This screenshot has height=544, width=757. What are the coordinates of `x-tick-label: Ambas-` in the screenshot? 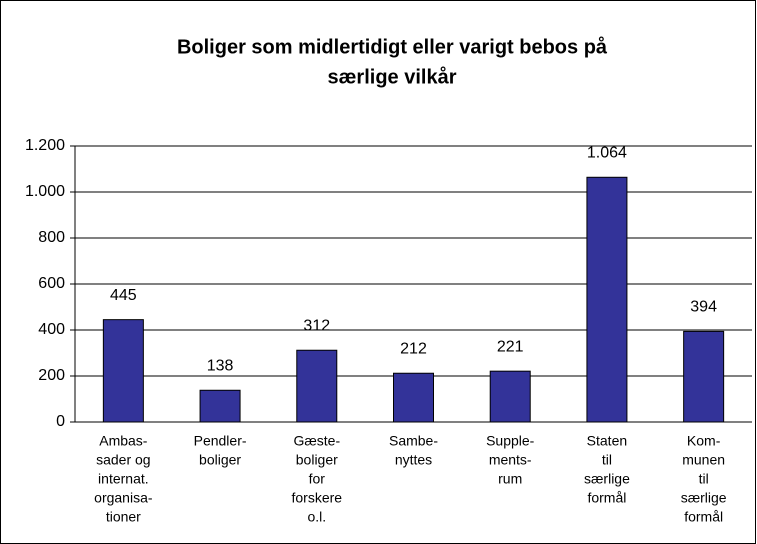 It's located at (123, 441).